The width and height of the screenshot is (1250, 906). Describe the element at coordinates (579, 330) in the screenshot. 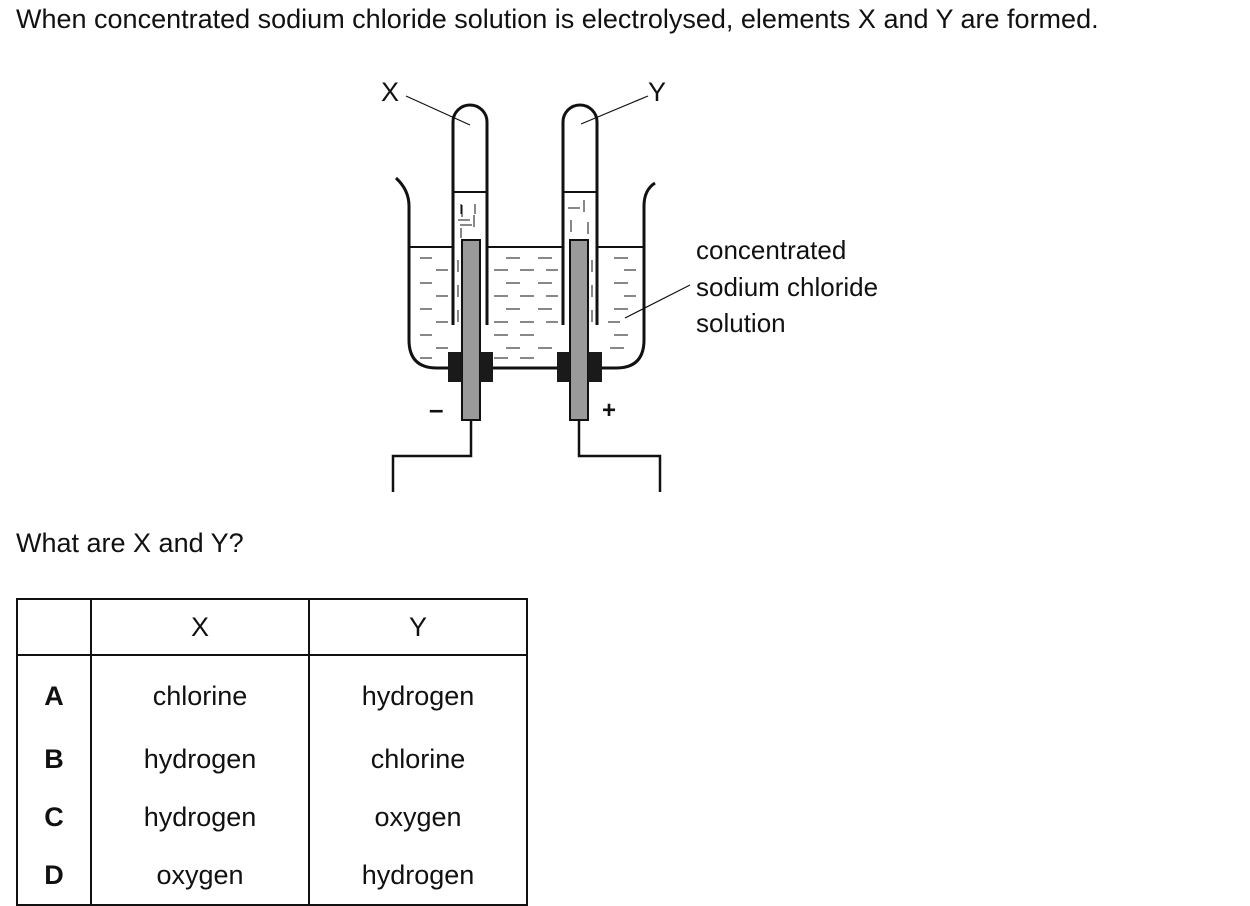

I see `anode-electrode` at that location.